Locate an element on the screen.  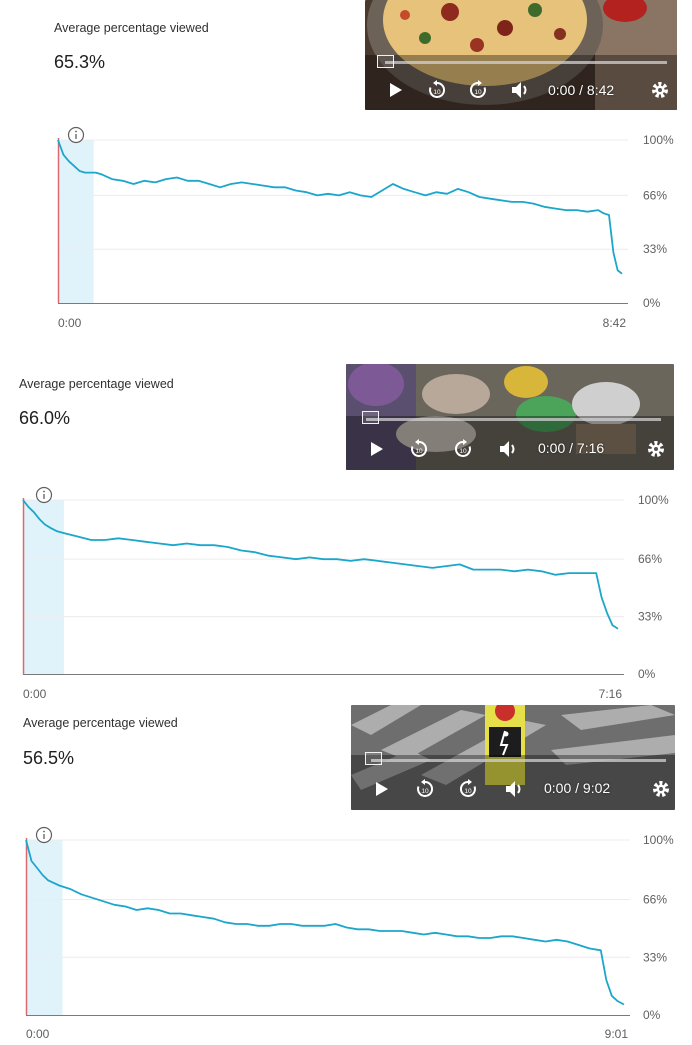
timecode: 0:00 / 7:16 is located at coordinates (571, 448).